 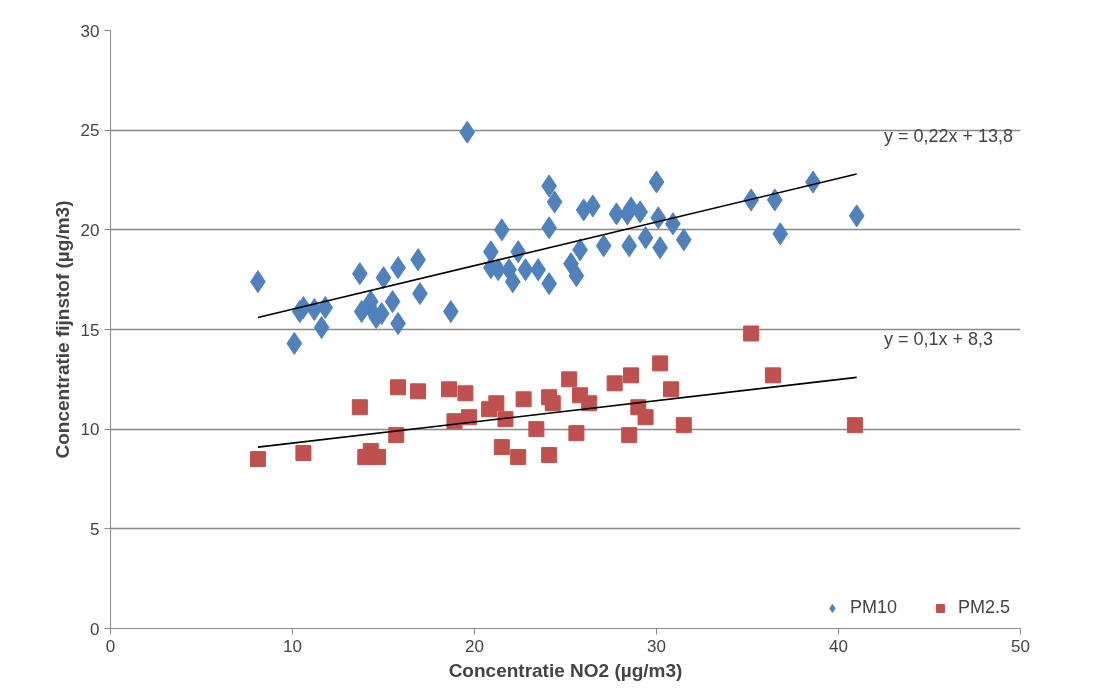 What do you see at coordinates (90, 330) in the screenshot?
I see `y-tick-label: 15` at bounding box center [90, 330].